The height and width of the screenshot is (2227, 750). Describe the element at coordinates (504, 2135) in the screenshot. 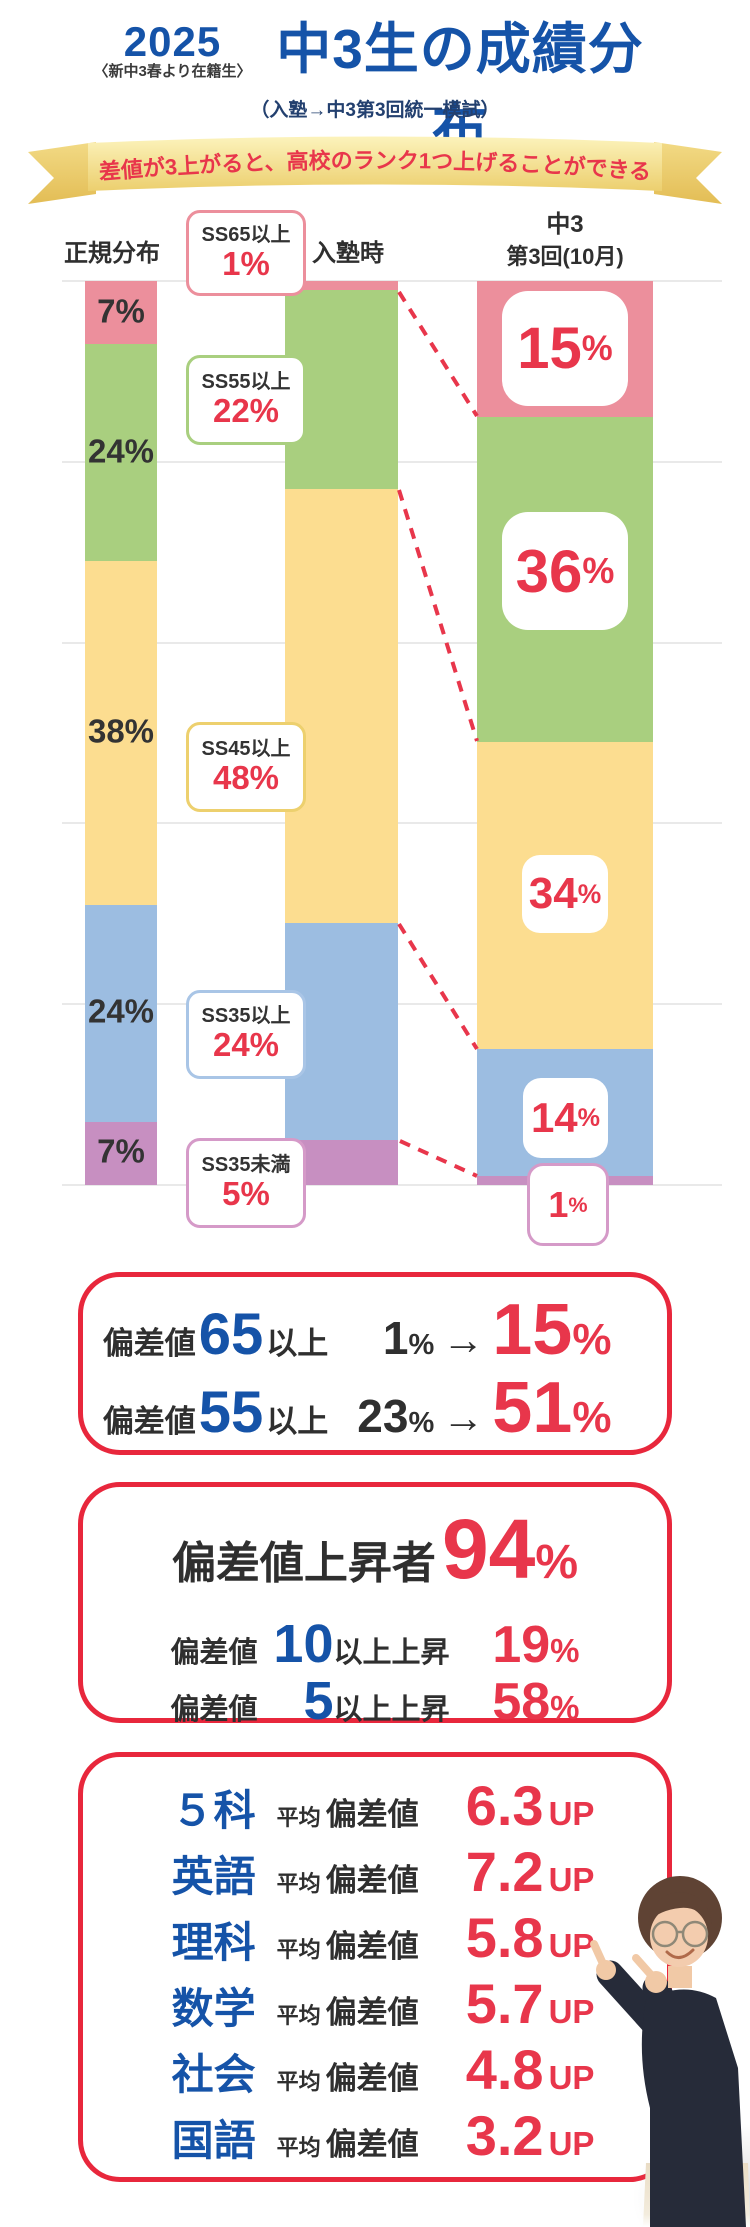

I see `up-value: 3.2` at that location.